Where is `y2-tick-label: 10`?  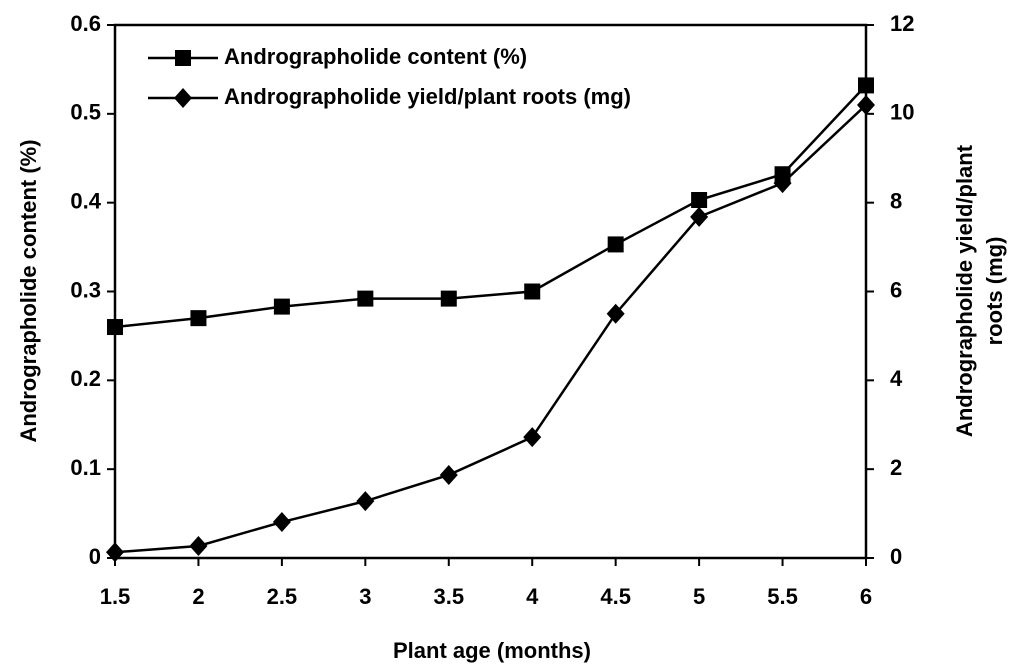
y2-tick-label: 10 is located at coordinates (902, 112).